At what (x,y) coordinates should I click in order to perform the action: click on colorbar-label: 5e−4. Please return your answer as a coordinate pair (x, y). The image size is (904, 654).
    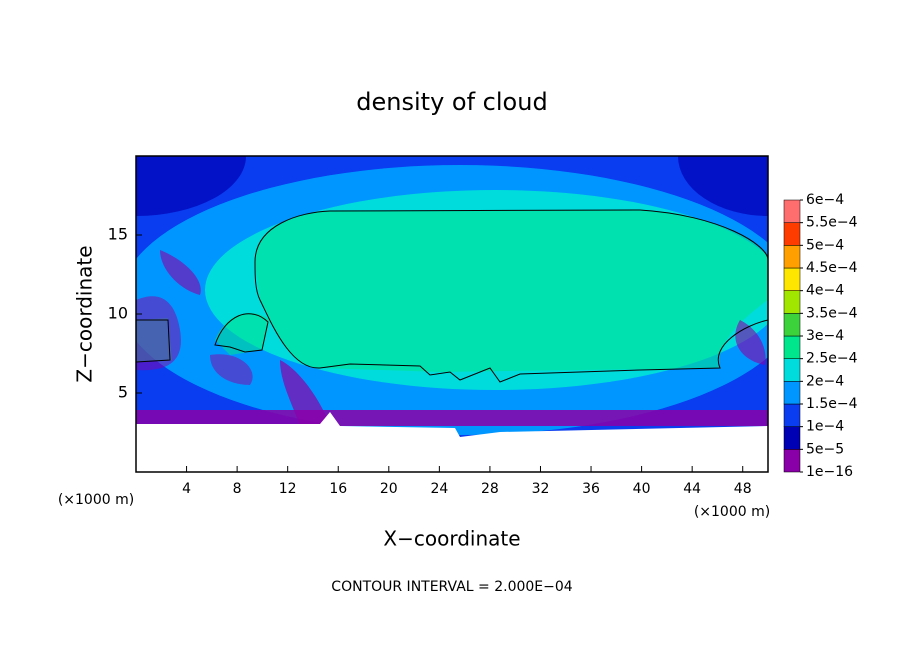
    Looking at the image, I should click on (825, 245).